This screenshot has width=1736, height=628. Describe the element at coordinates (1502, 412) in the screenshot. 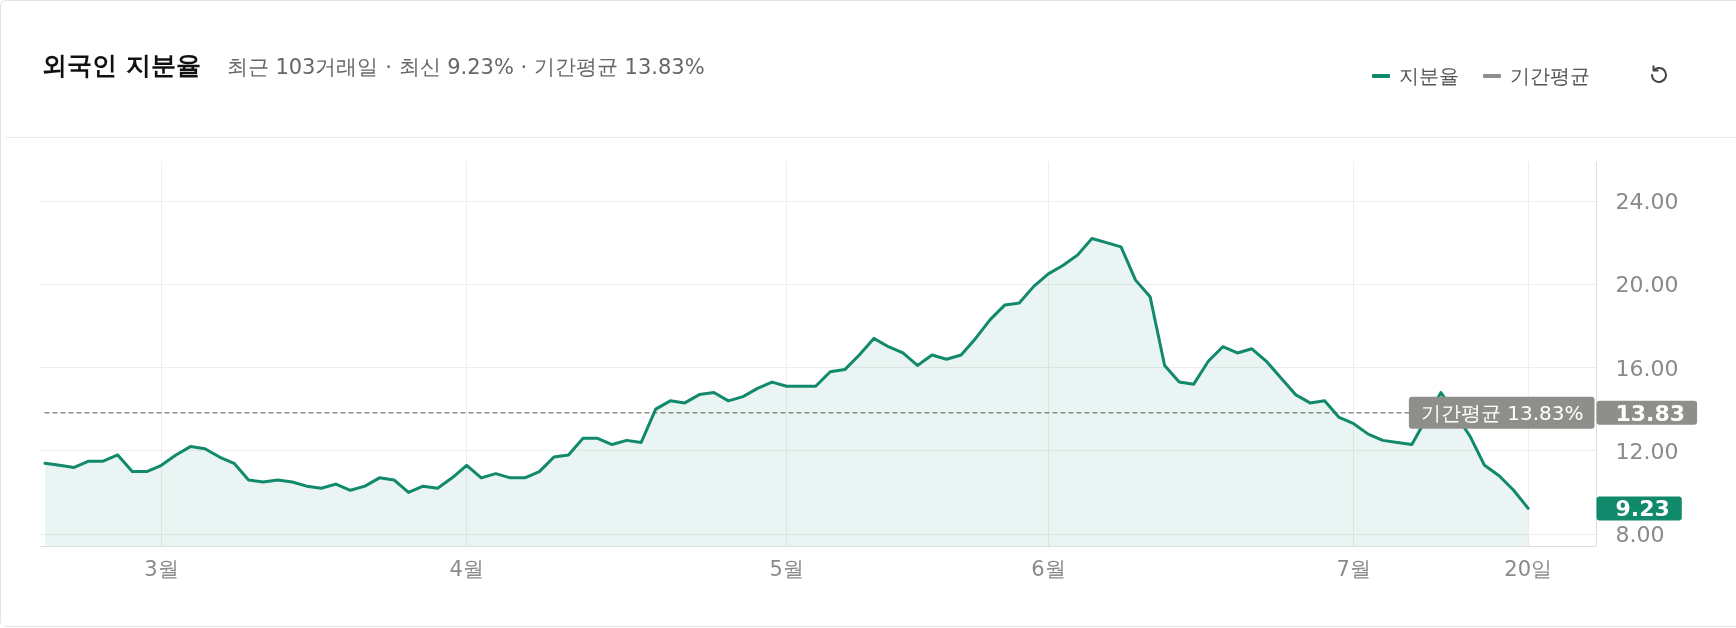

I see `annotation: 기간평균 13.83%` at that location.